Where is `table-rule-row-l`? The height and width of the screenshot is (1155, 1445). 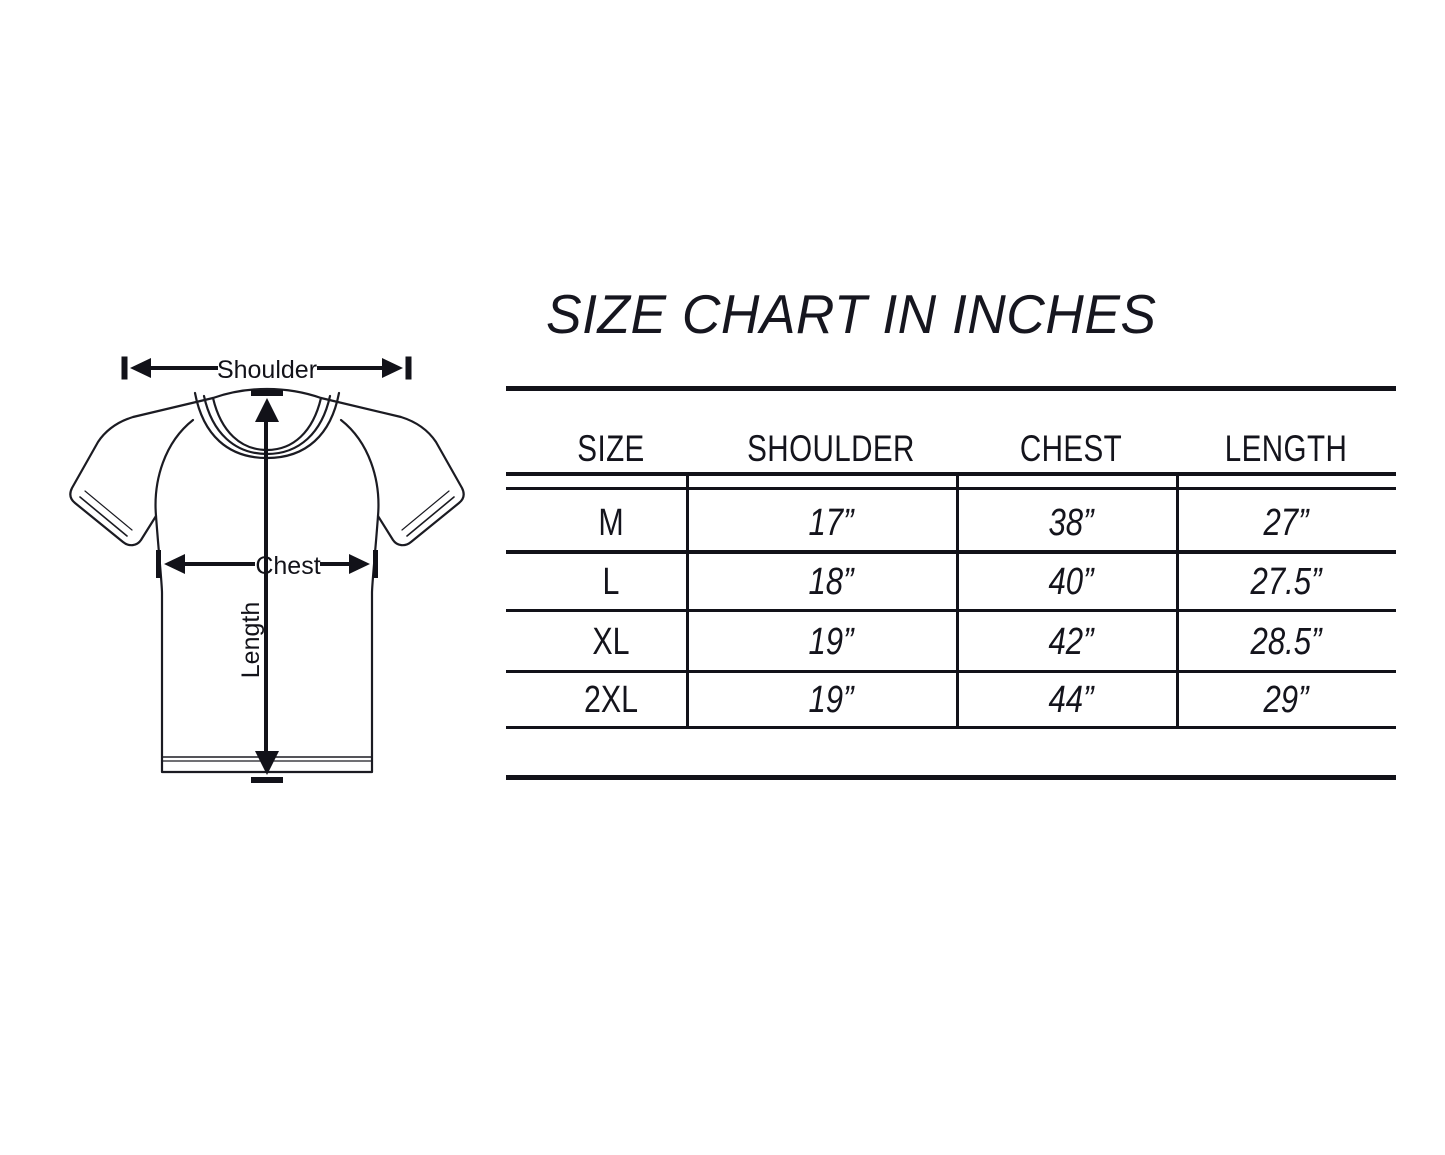 table-rule-row-l is located at coordinates (951, 610).